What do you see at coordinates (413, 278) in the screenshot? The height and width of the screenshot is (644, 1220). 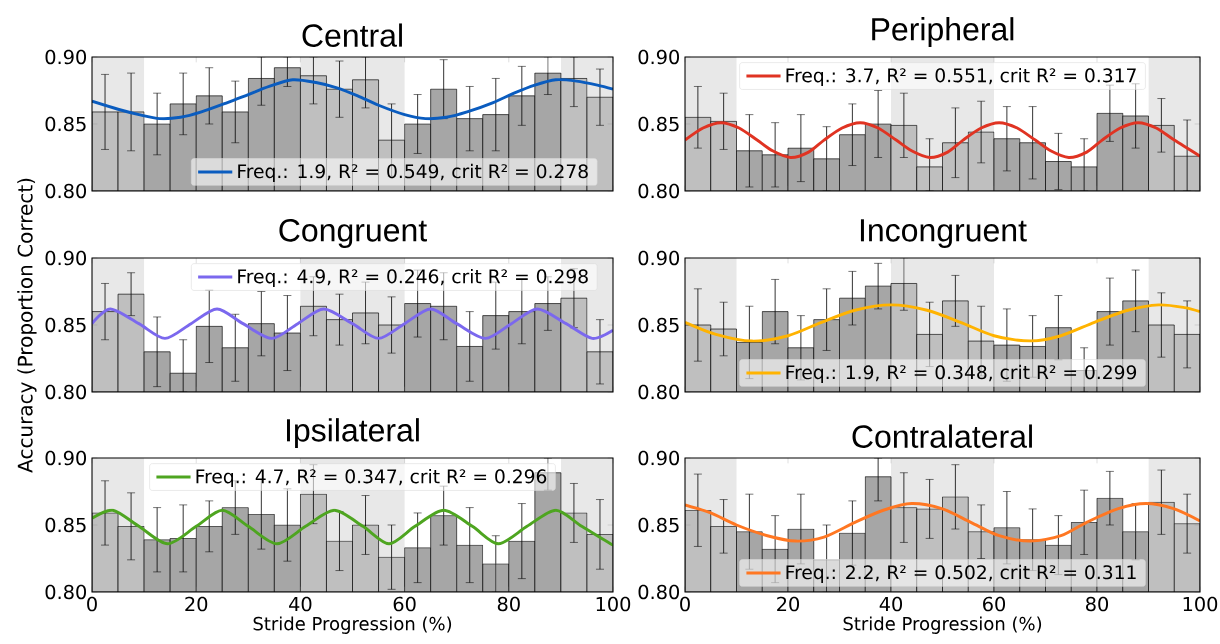 I see `legend-label: Freq.: 4.9, R² = 0.246, crit R² = 0.298` at bounding box center [413, 278].